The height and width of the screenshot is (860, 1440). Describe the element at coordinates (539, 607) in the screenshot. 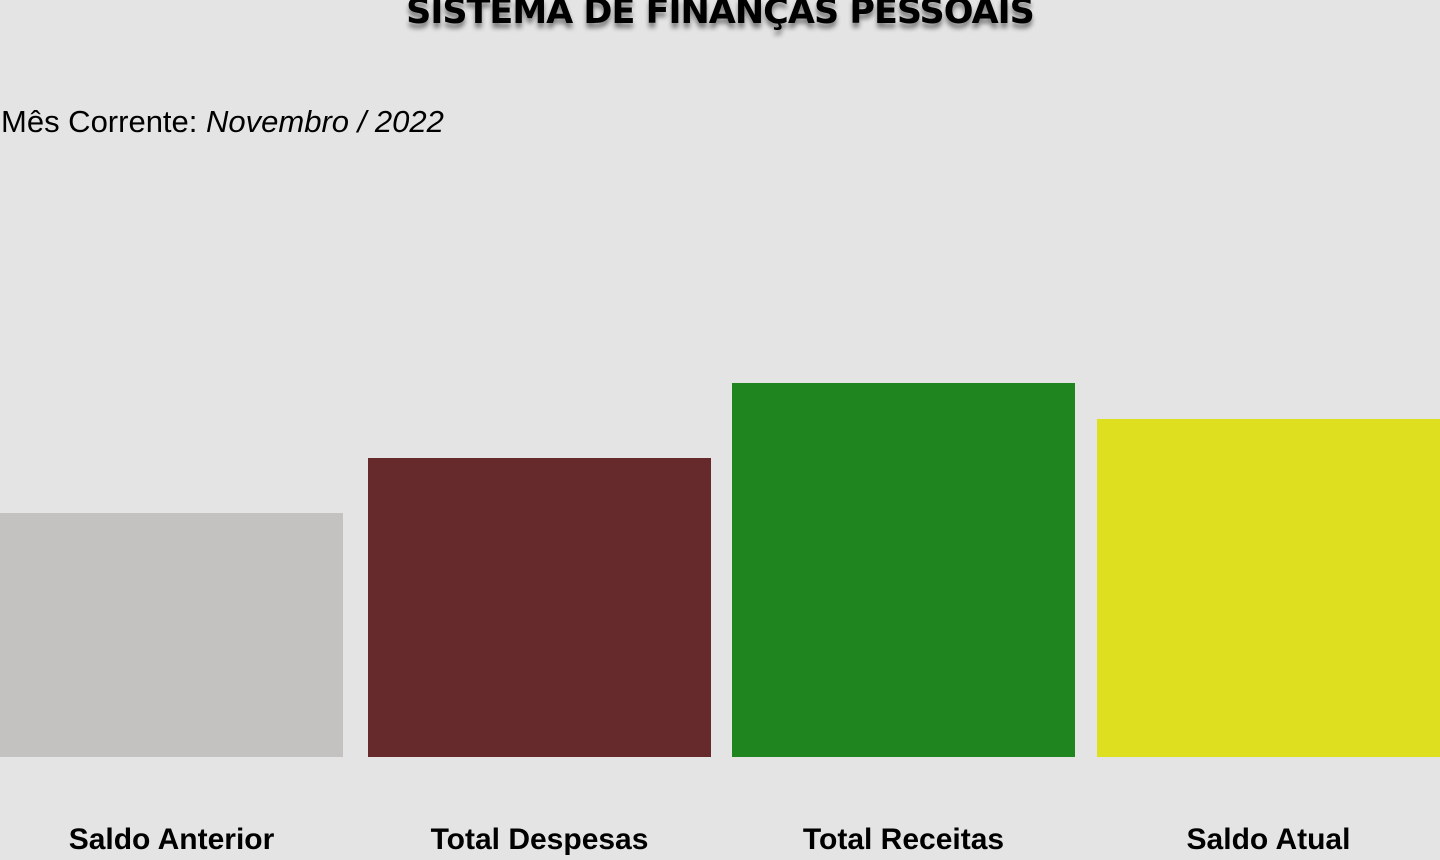

I see `total-despesas-bar` at that location.